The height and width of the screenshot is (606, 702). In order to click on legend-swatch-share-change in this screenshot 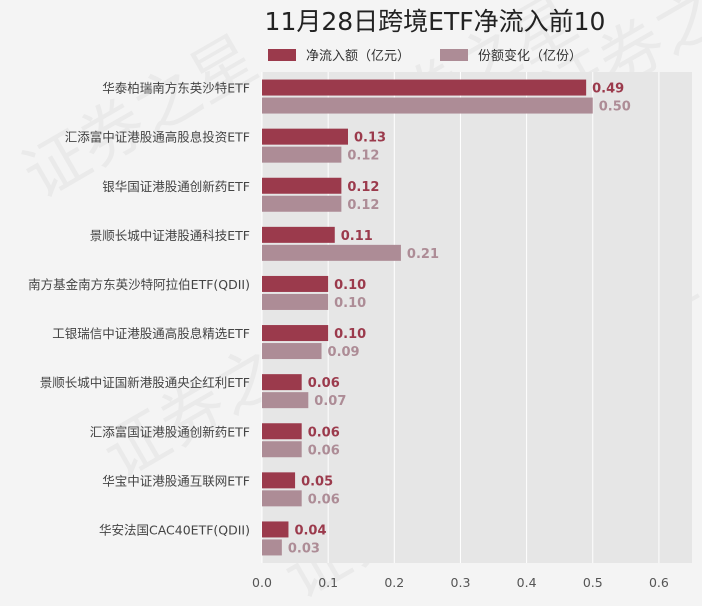, I will do `click(454, 55)`.